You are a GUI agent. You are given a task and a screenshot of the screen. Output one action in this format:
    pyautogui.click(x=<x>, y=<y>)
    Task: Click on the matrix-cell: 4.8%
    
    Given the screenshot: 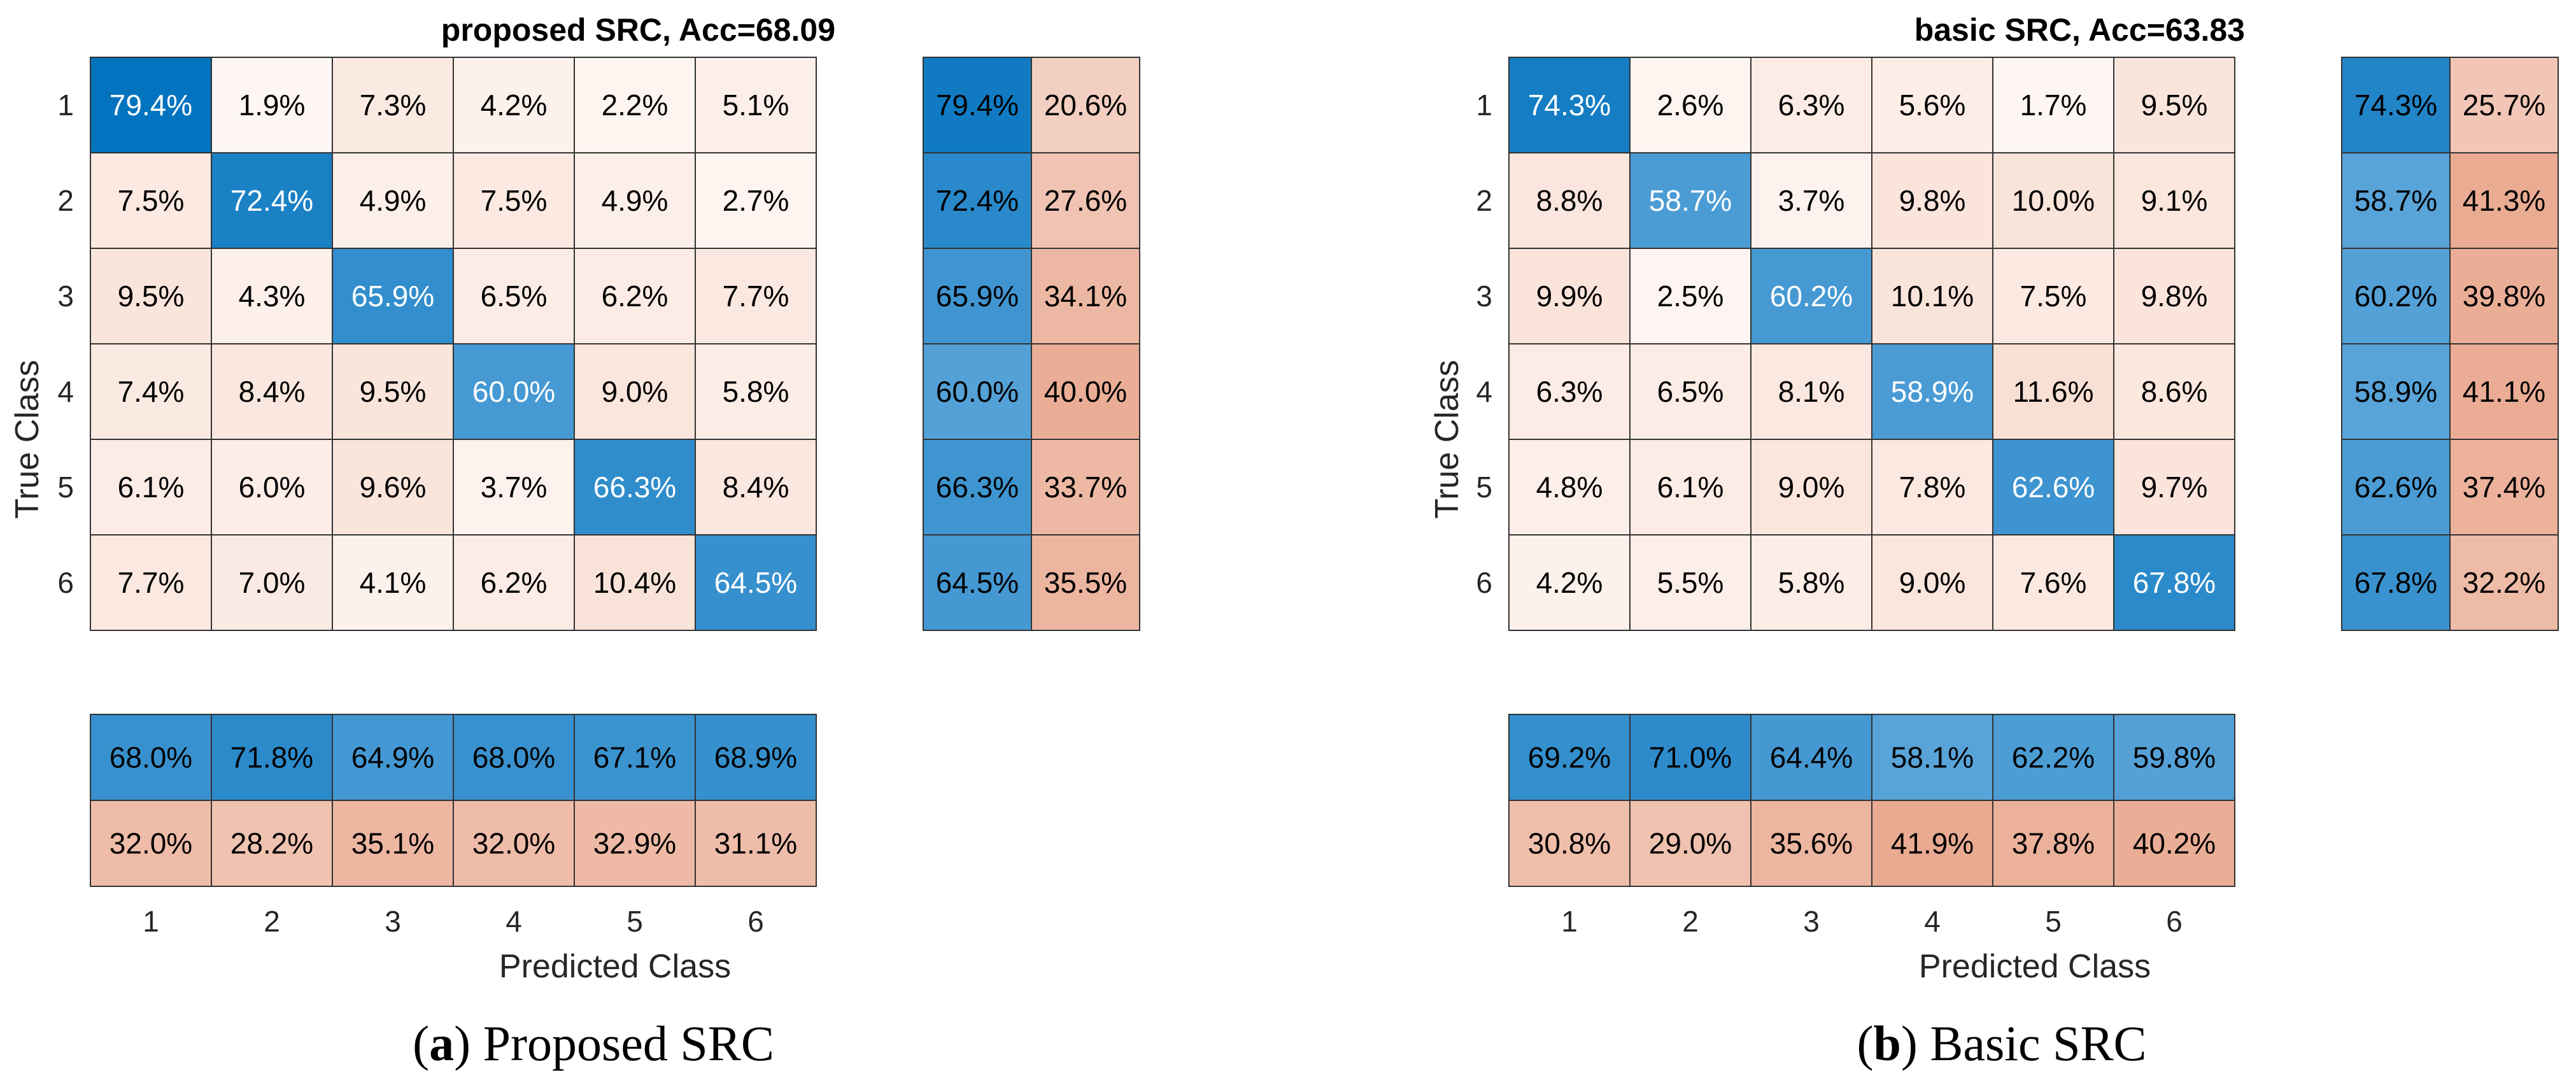 What is the action you would take?
    pyautogui.click(x=1569, y=487)
    